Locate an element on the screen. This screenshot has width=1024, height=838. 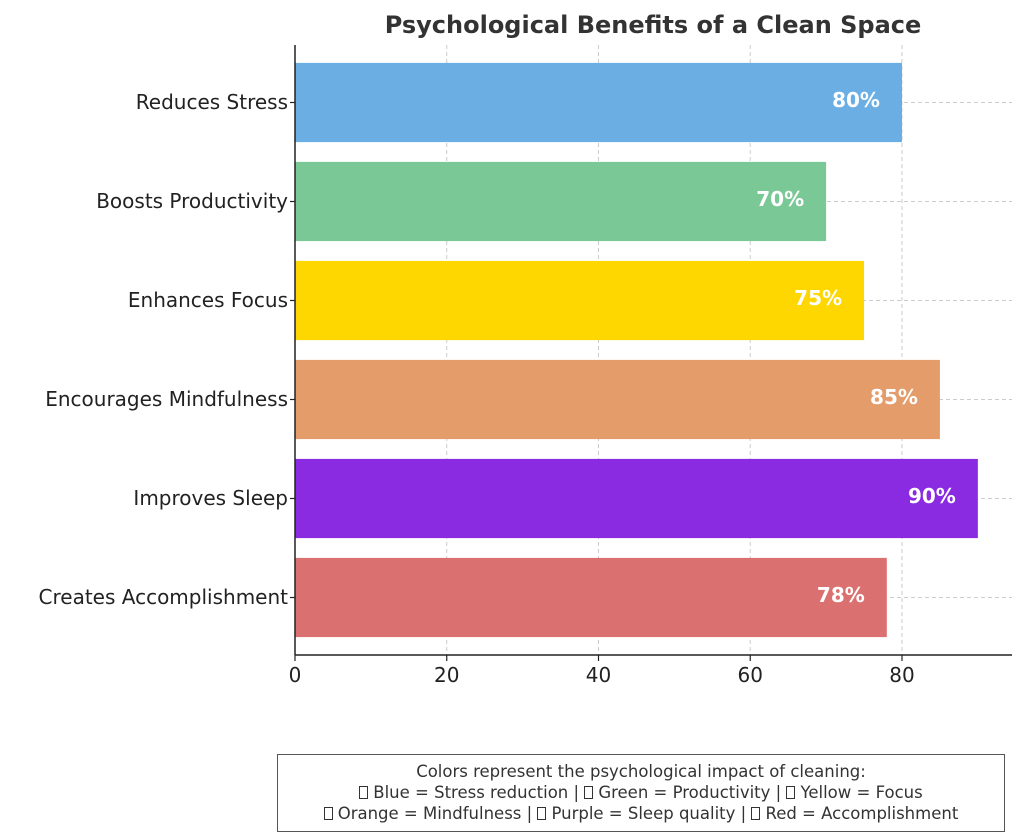
bar-data-label: 90% is located at coordinates (932, 496).